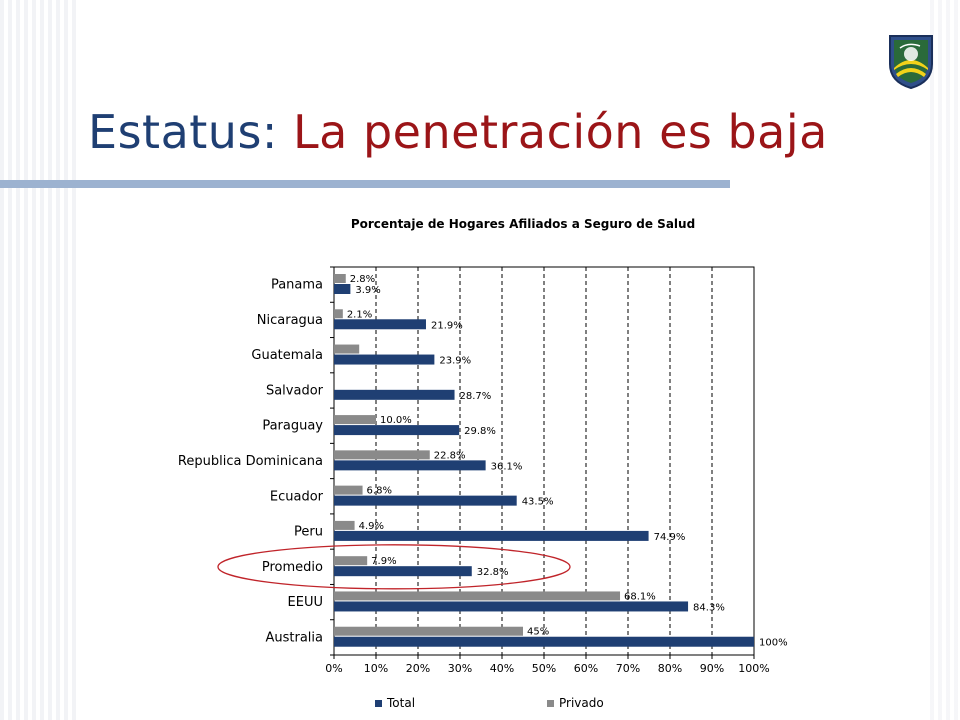  Describe the element at coordinates (376, 668) in the screenshot. I see `x-tick-label: 10%` at that location.